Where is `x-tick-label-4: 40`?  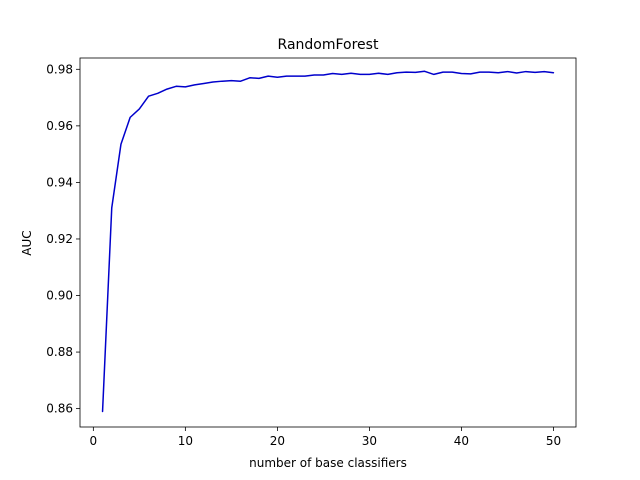 x-tick-label-4: 40 is located at coordinates (461, 441).